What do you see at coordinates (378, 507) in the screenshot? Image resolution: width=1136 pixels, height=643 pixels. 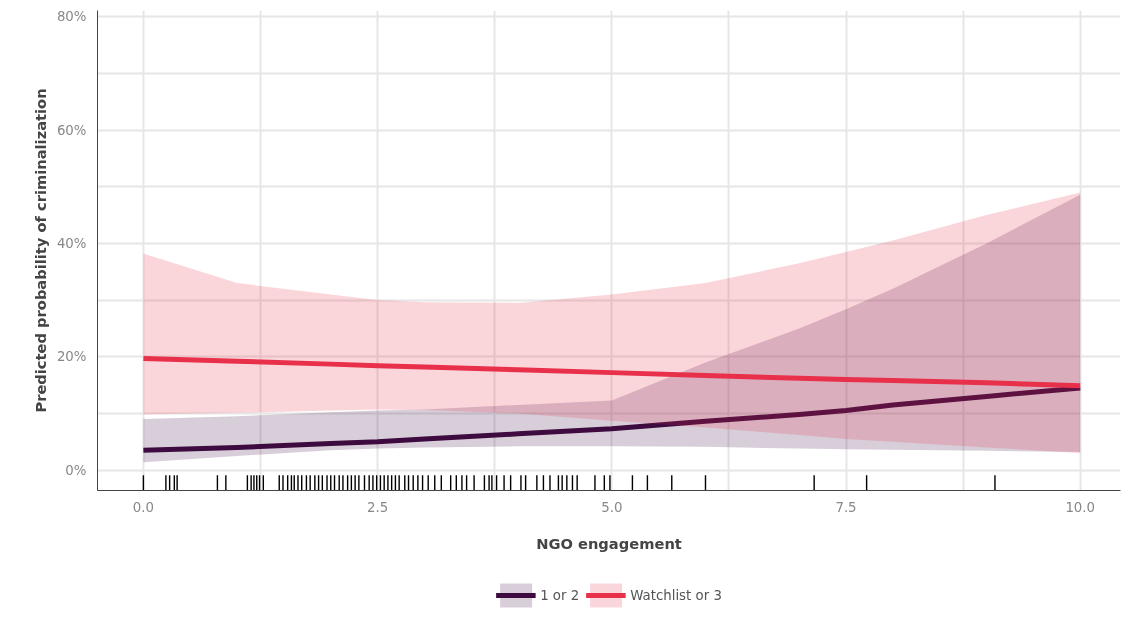 I see `x-tick-label: 2.5` at bounding box center [378, 507].